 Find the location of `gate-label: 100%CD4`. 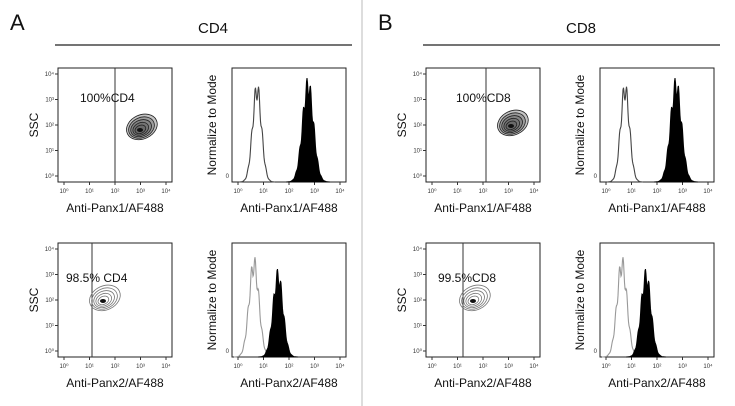

gate-label: 100%CD4 is located at coordinates (107, 98).